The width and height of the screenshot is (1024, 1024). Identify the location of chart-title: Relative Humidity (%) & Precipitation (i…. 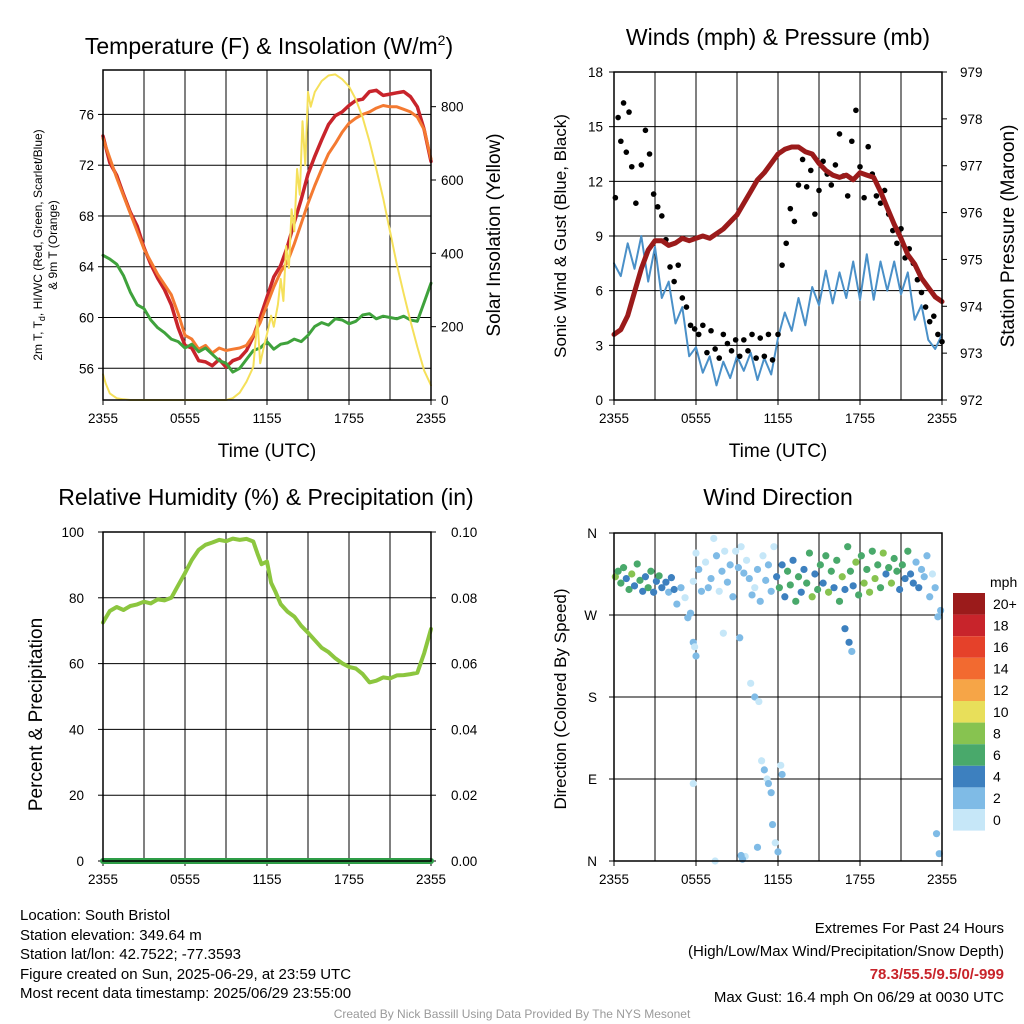
(265, 497).